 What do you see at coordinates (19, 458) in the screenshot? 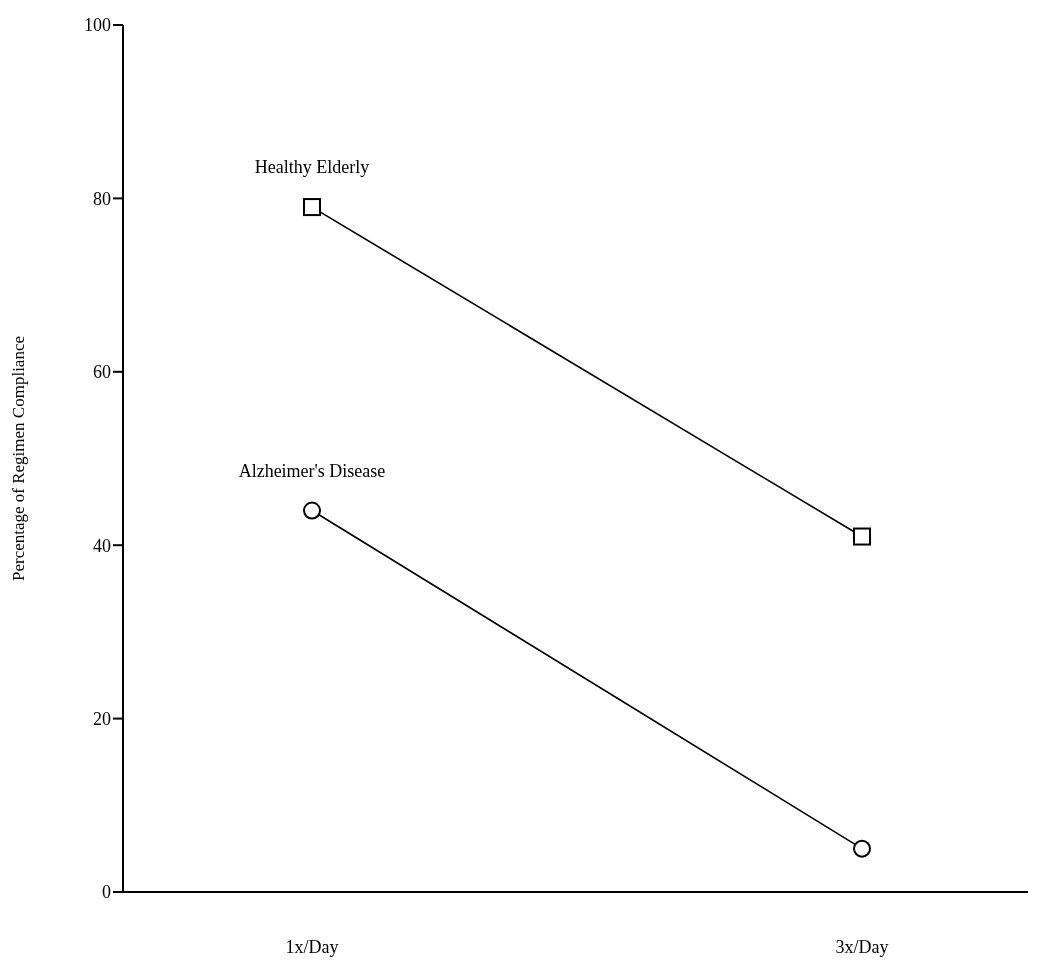
I see `y-axis-title: Percentage of Regimen Compliance` at bounding box center [19, 458].